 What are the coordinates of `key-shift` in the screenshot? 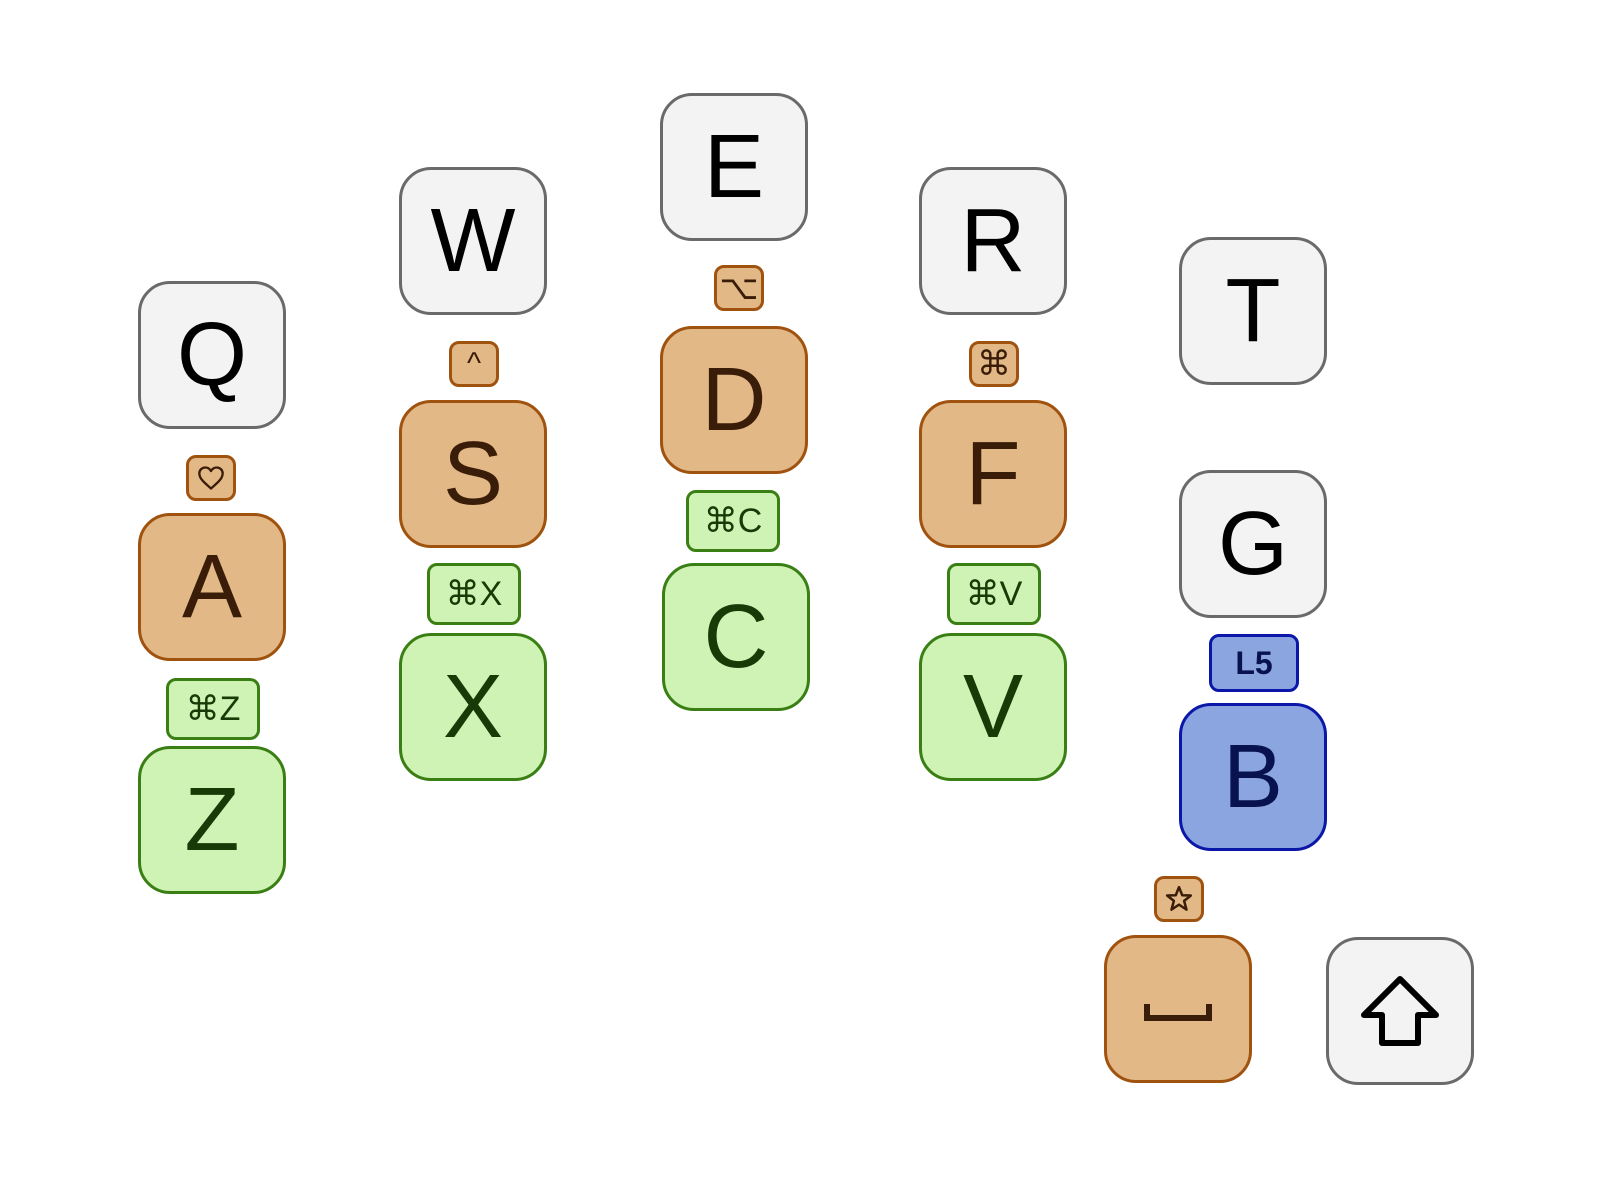 It's located at (1400, 1011).